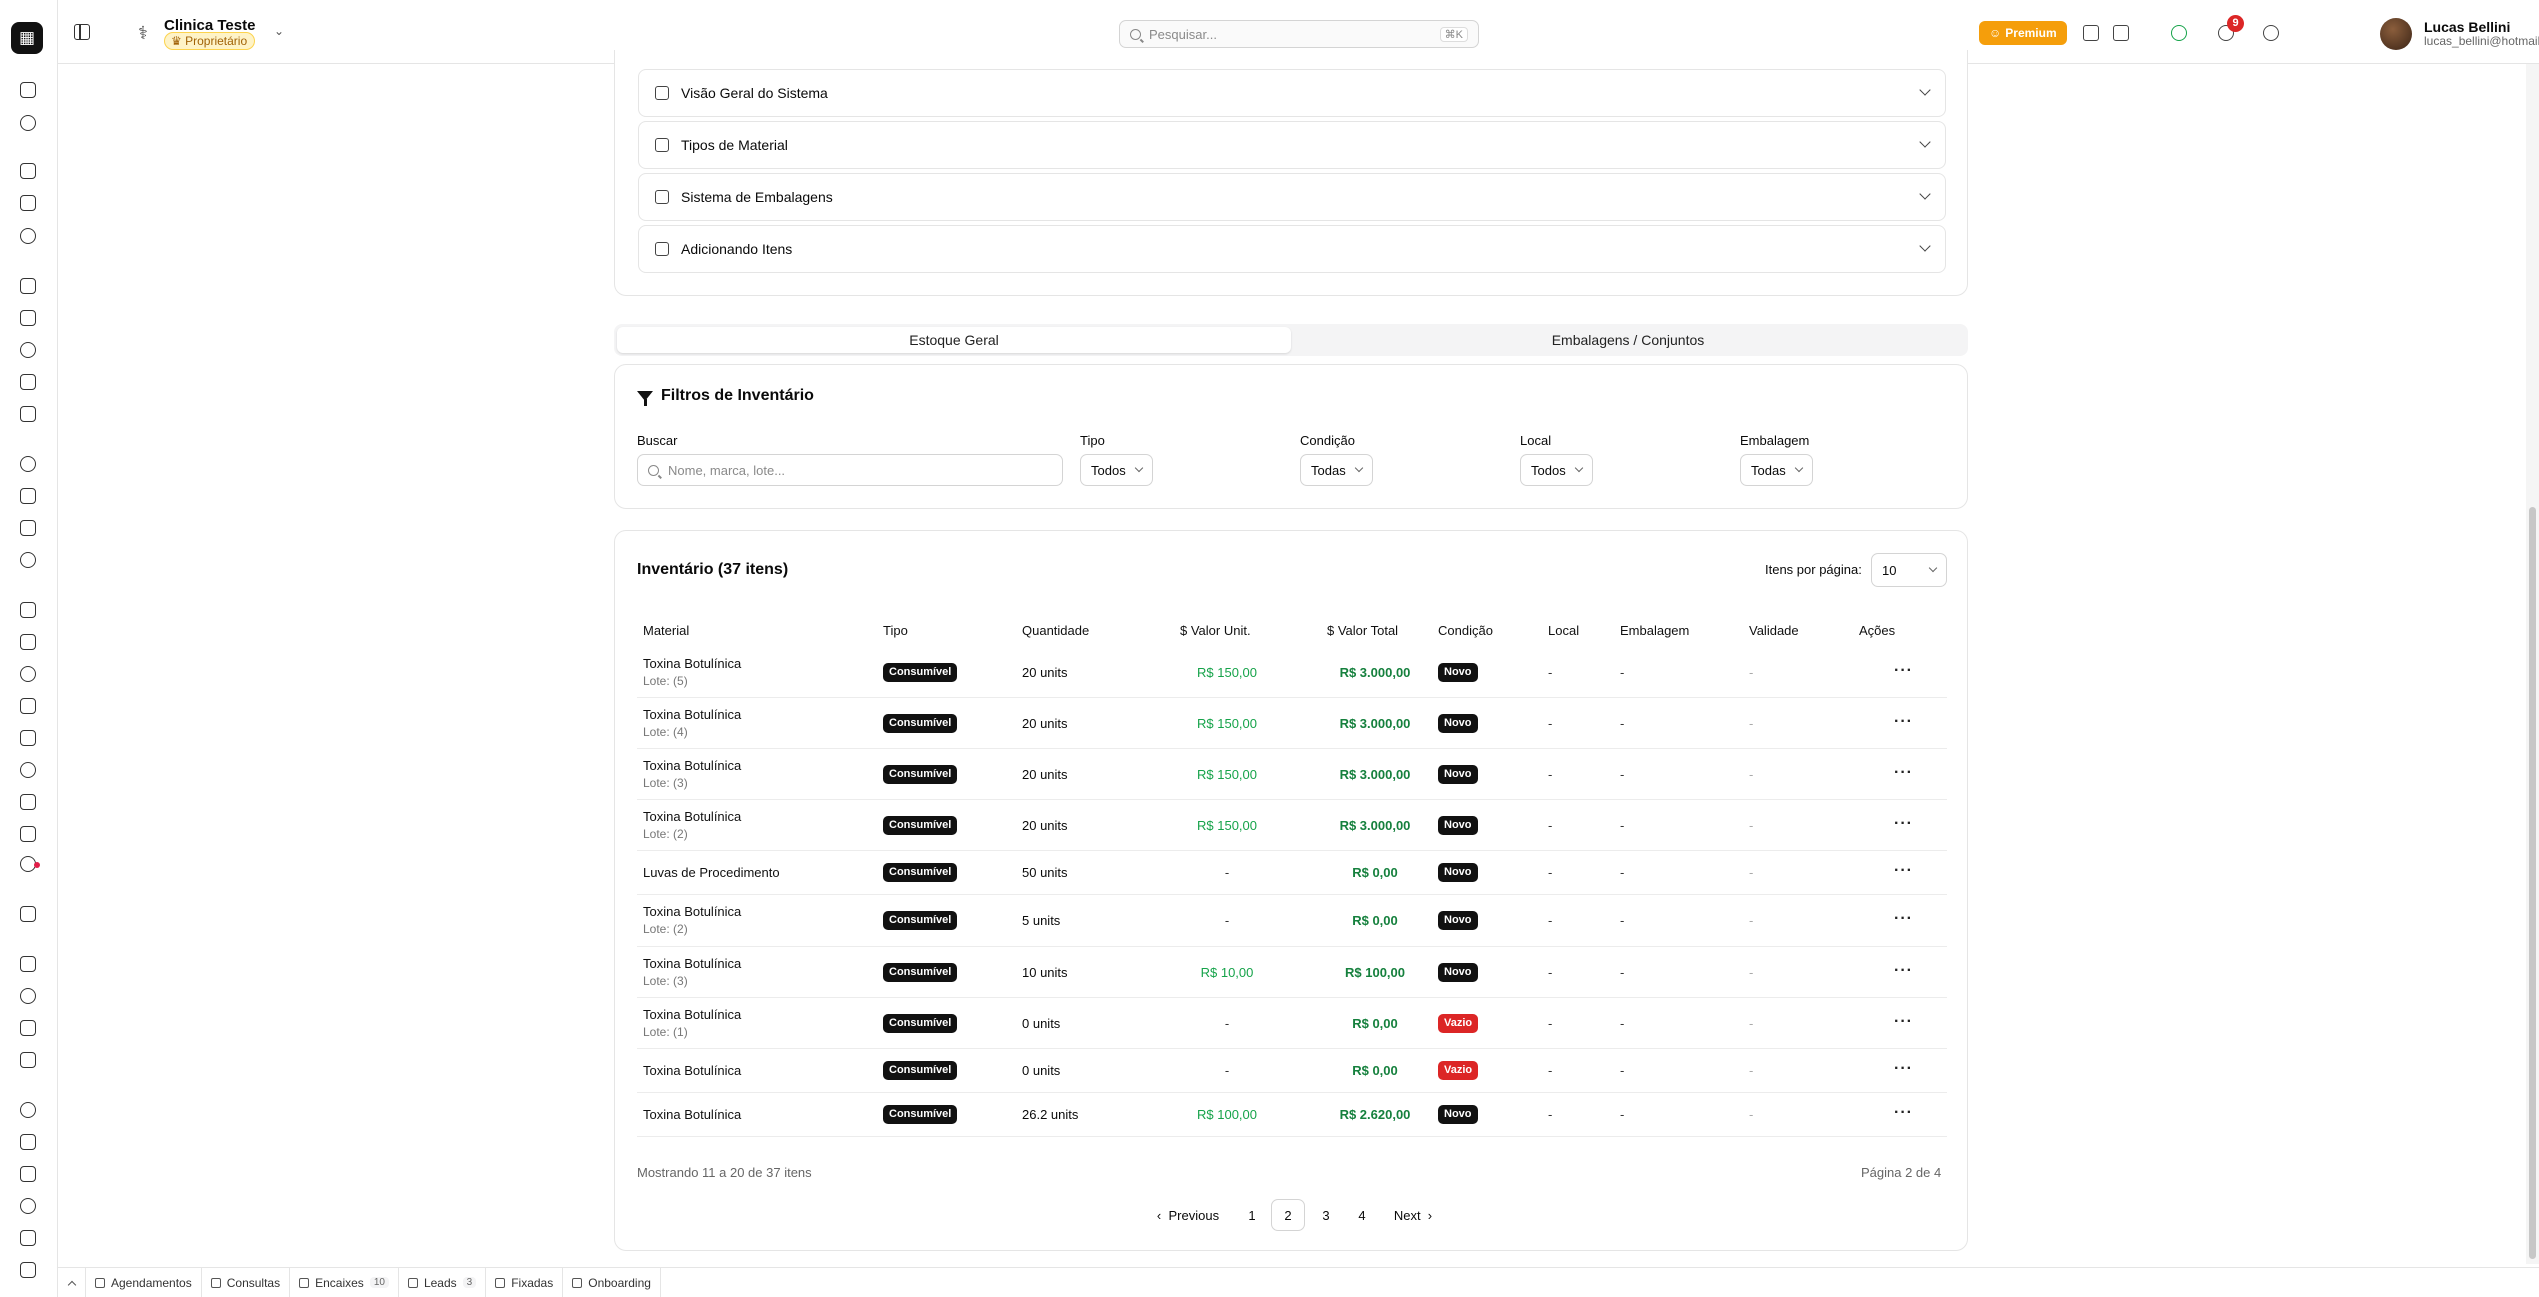 The image size is (2539, 1297). I want to click on column-header: Quantidade, so click(1055, 630).